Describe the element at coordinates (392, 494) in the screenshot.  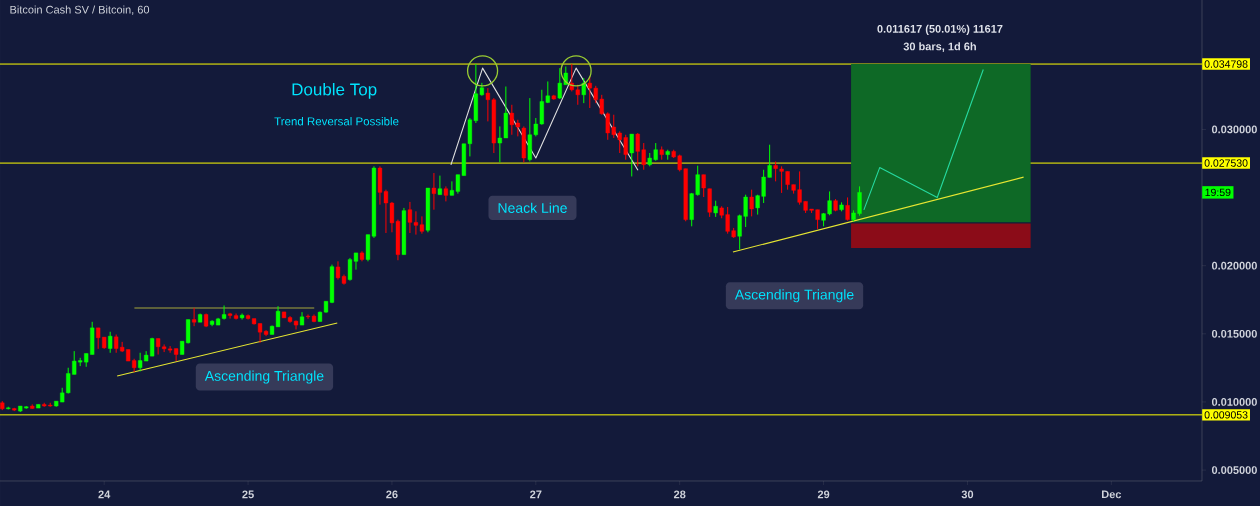
I see `x-tick-label: 26` at that location.